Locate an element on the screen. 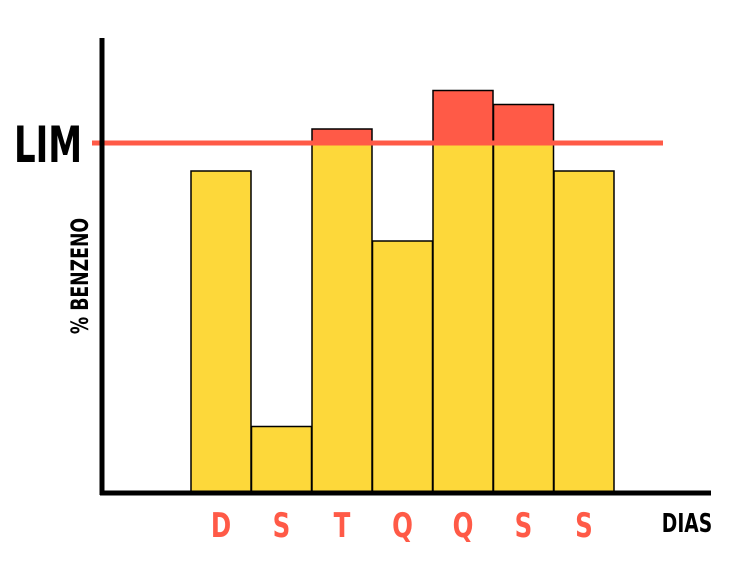 This screenshot has height=569, width=751. x-tick-label: D is located at coordinates (221, 525).